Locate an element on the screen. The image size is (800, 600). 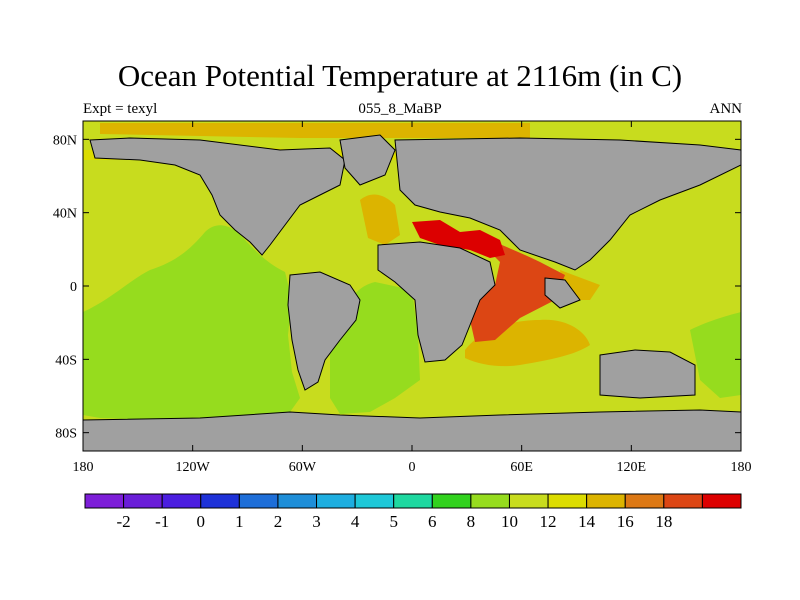
colorbar-label: 12 is located at coordinates (548, 521).